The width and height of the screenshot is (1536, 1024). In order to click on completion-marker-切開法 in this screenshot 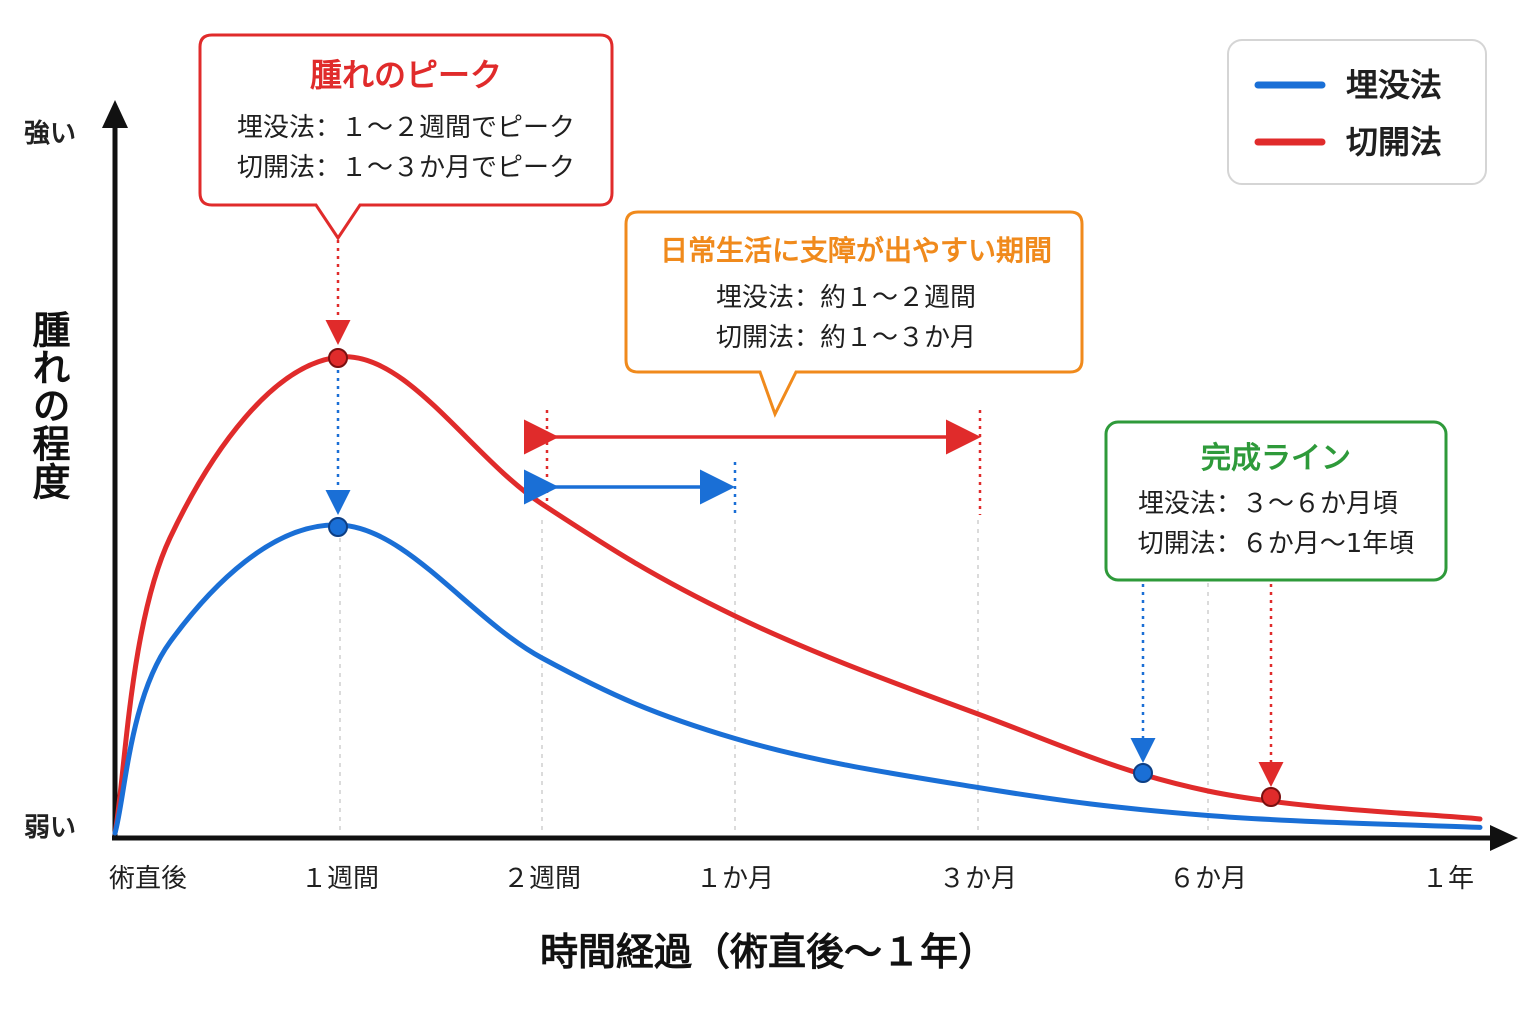, I will do `click(1271, 797)`.